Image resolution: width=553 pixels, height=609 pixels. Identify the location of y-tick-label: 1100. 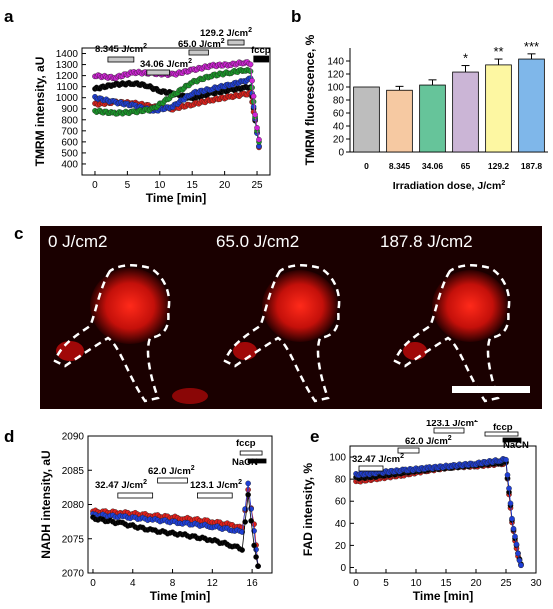
(67, 87).